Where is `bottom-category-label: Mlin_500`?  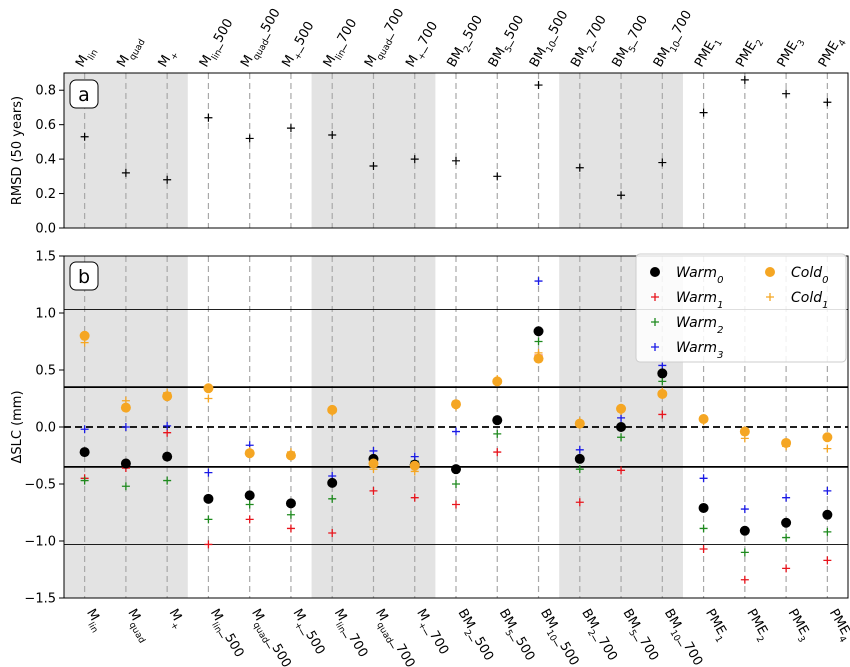
bottom-category-label: Mlin_500 is located at coordinates (224, 635).